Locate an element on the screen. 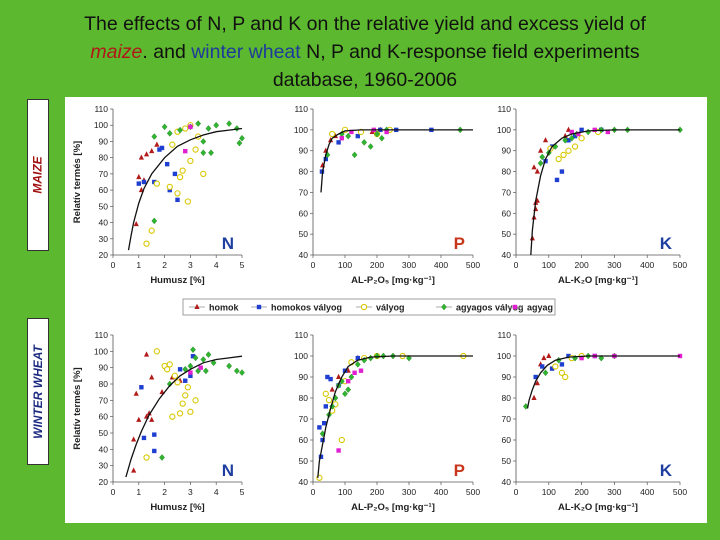 The width and height of the screenshot is (720, 540). x-tick-label: 100 is located at coordinates (549, 492).